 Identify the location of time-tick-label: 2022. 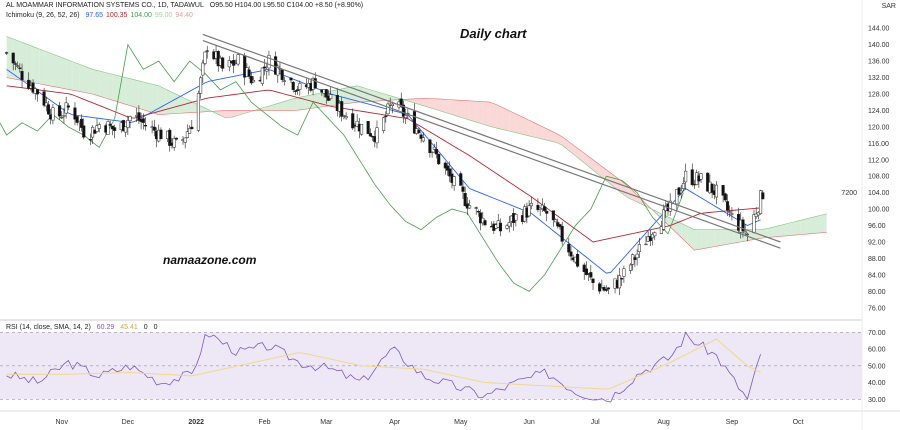
(196, 422).